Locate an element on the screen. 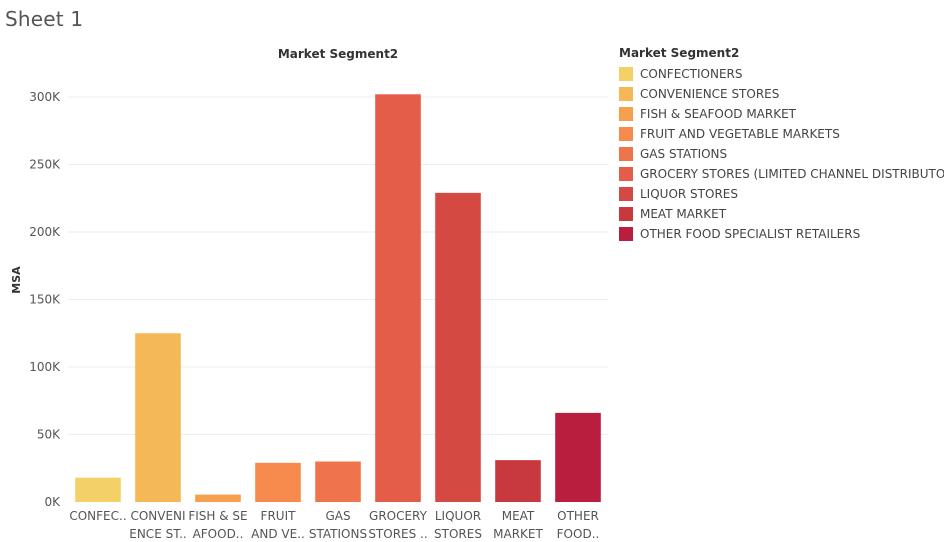  y-axis-ticks: 0K 50K 100K 150K 200K 250K 300K is located at coordinates (45, 299).